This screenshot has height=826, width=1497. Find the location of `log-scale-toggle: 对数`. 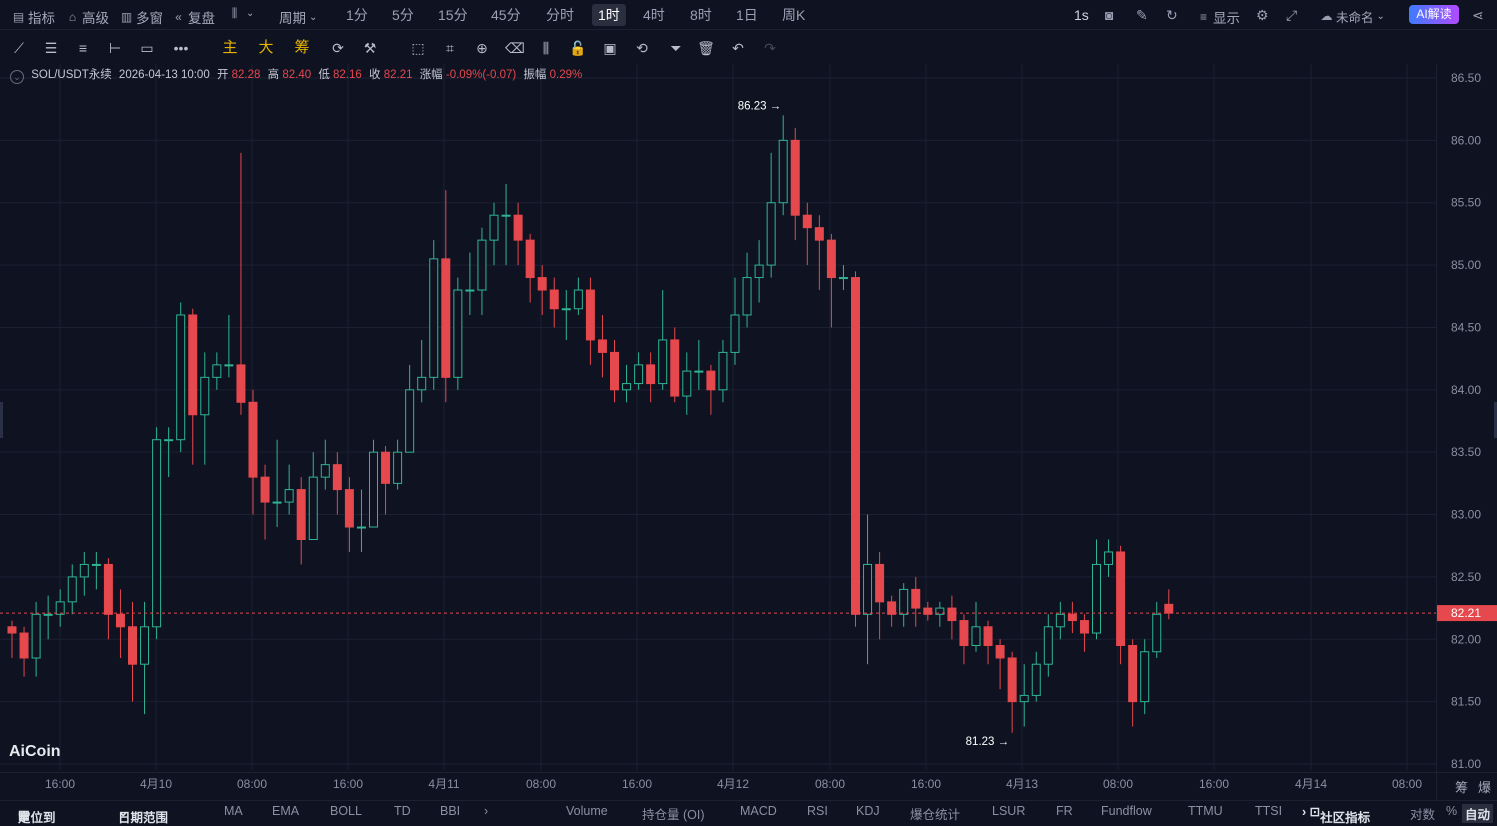

log-scale-toggle: 对数 is located at coordinates (1423, 815).